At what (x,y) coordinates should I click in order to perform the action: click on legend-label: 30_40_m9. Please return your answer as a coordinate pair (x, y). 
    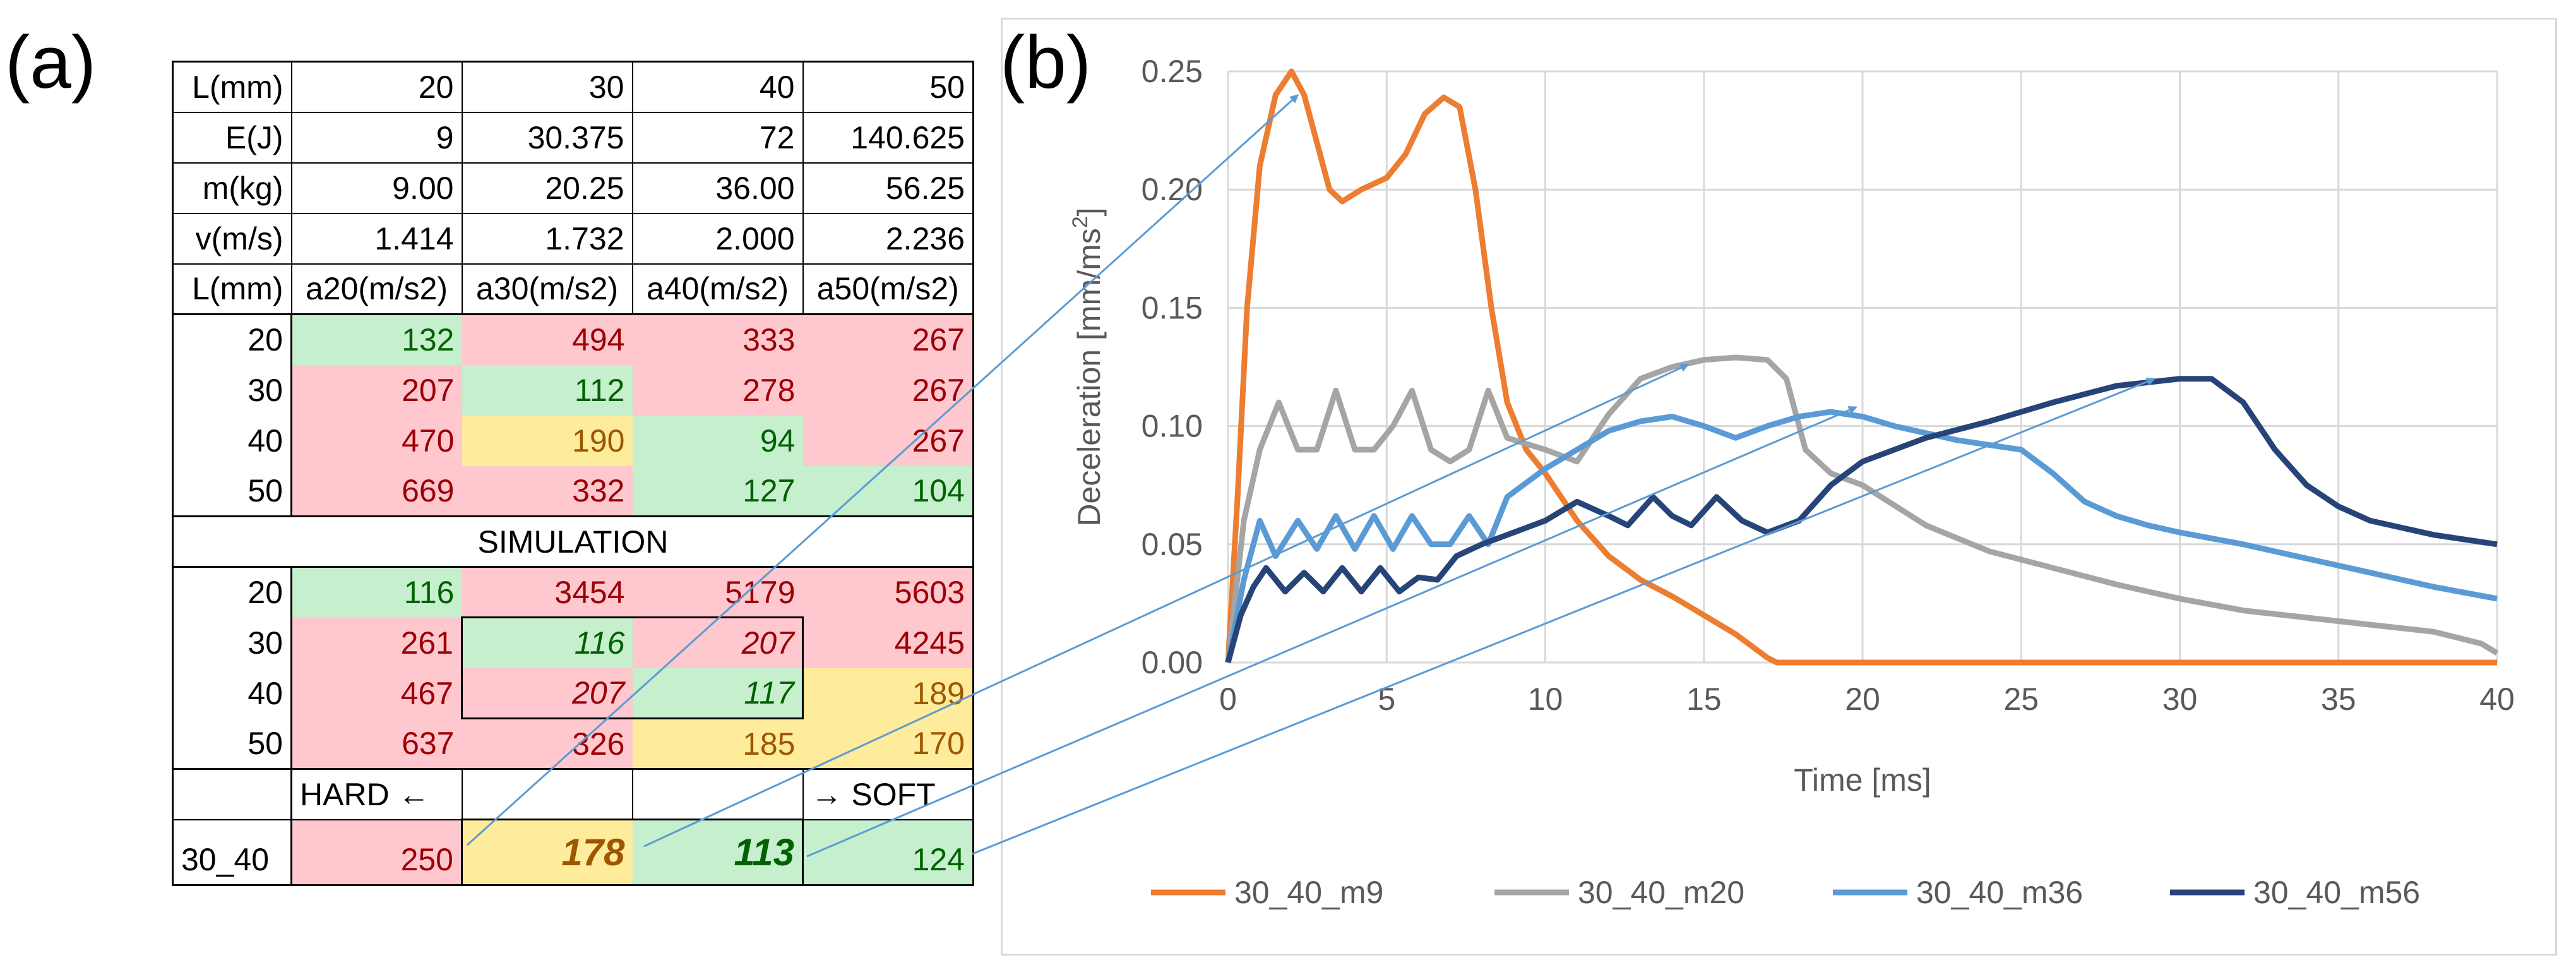
    Looking at the image, I should click on (1308, 892).